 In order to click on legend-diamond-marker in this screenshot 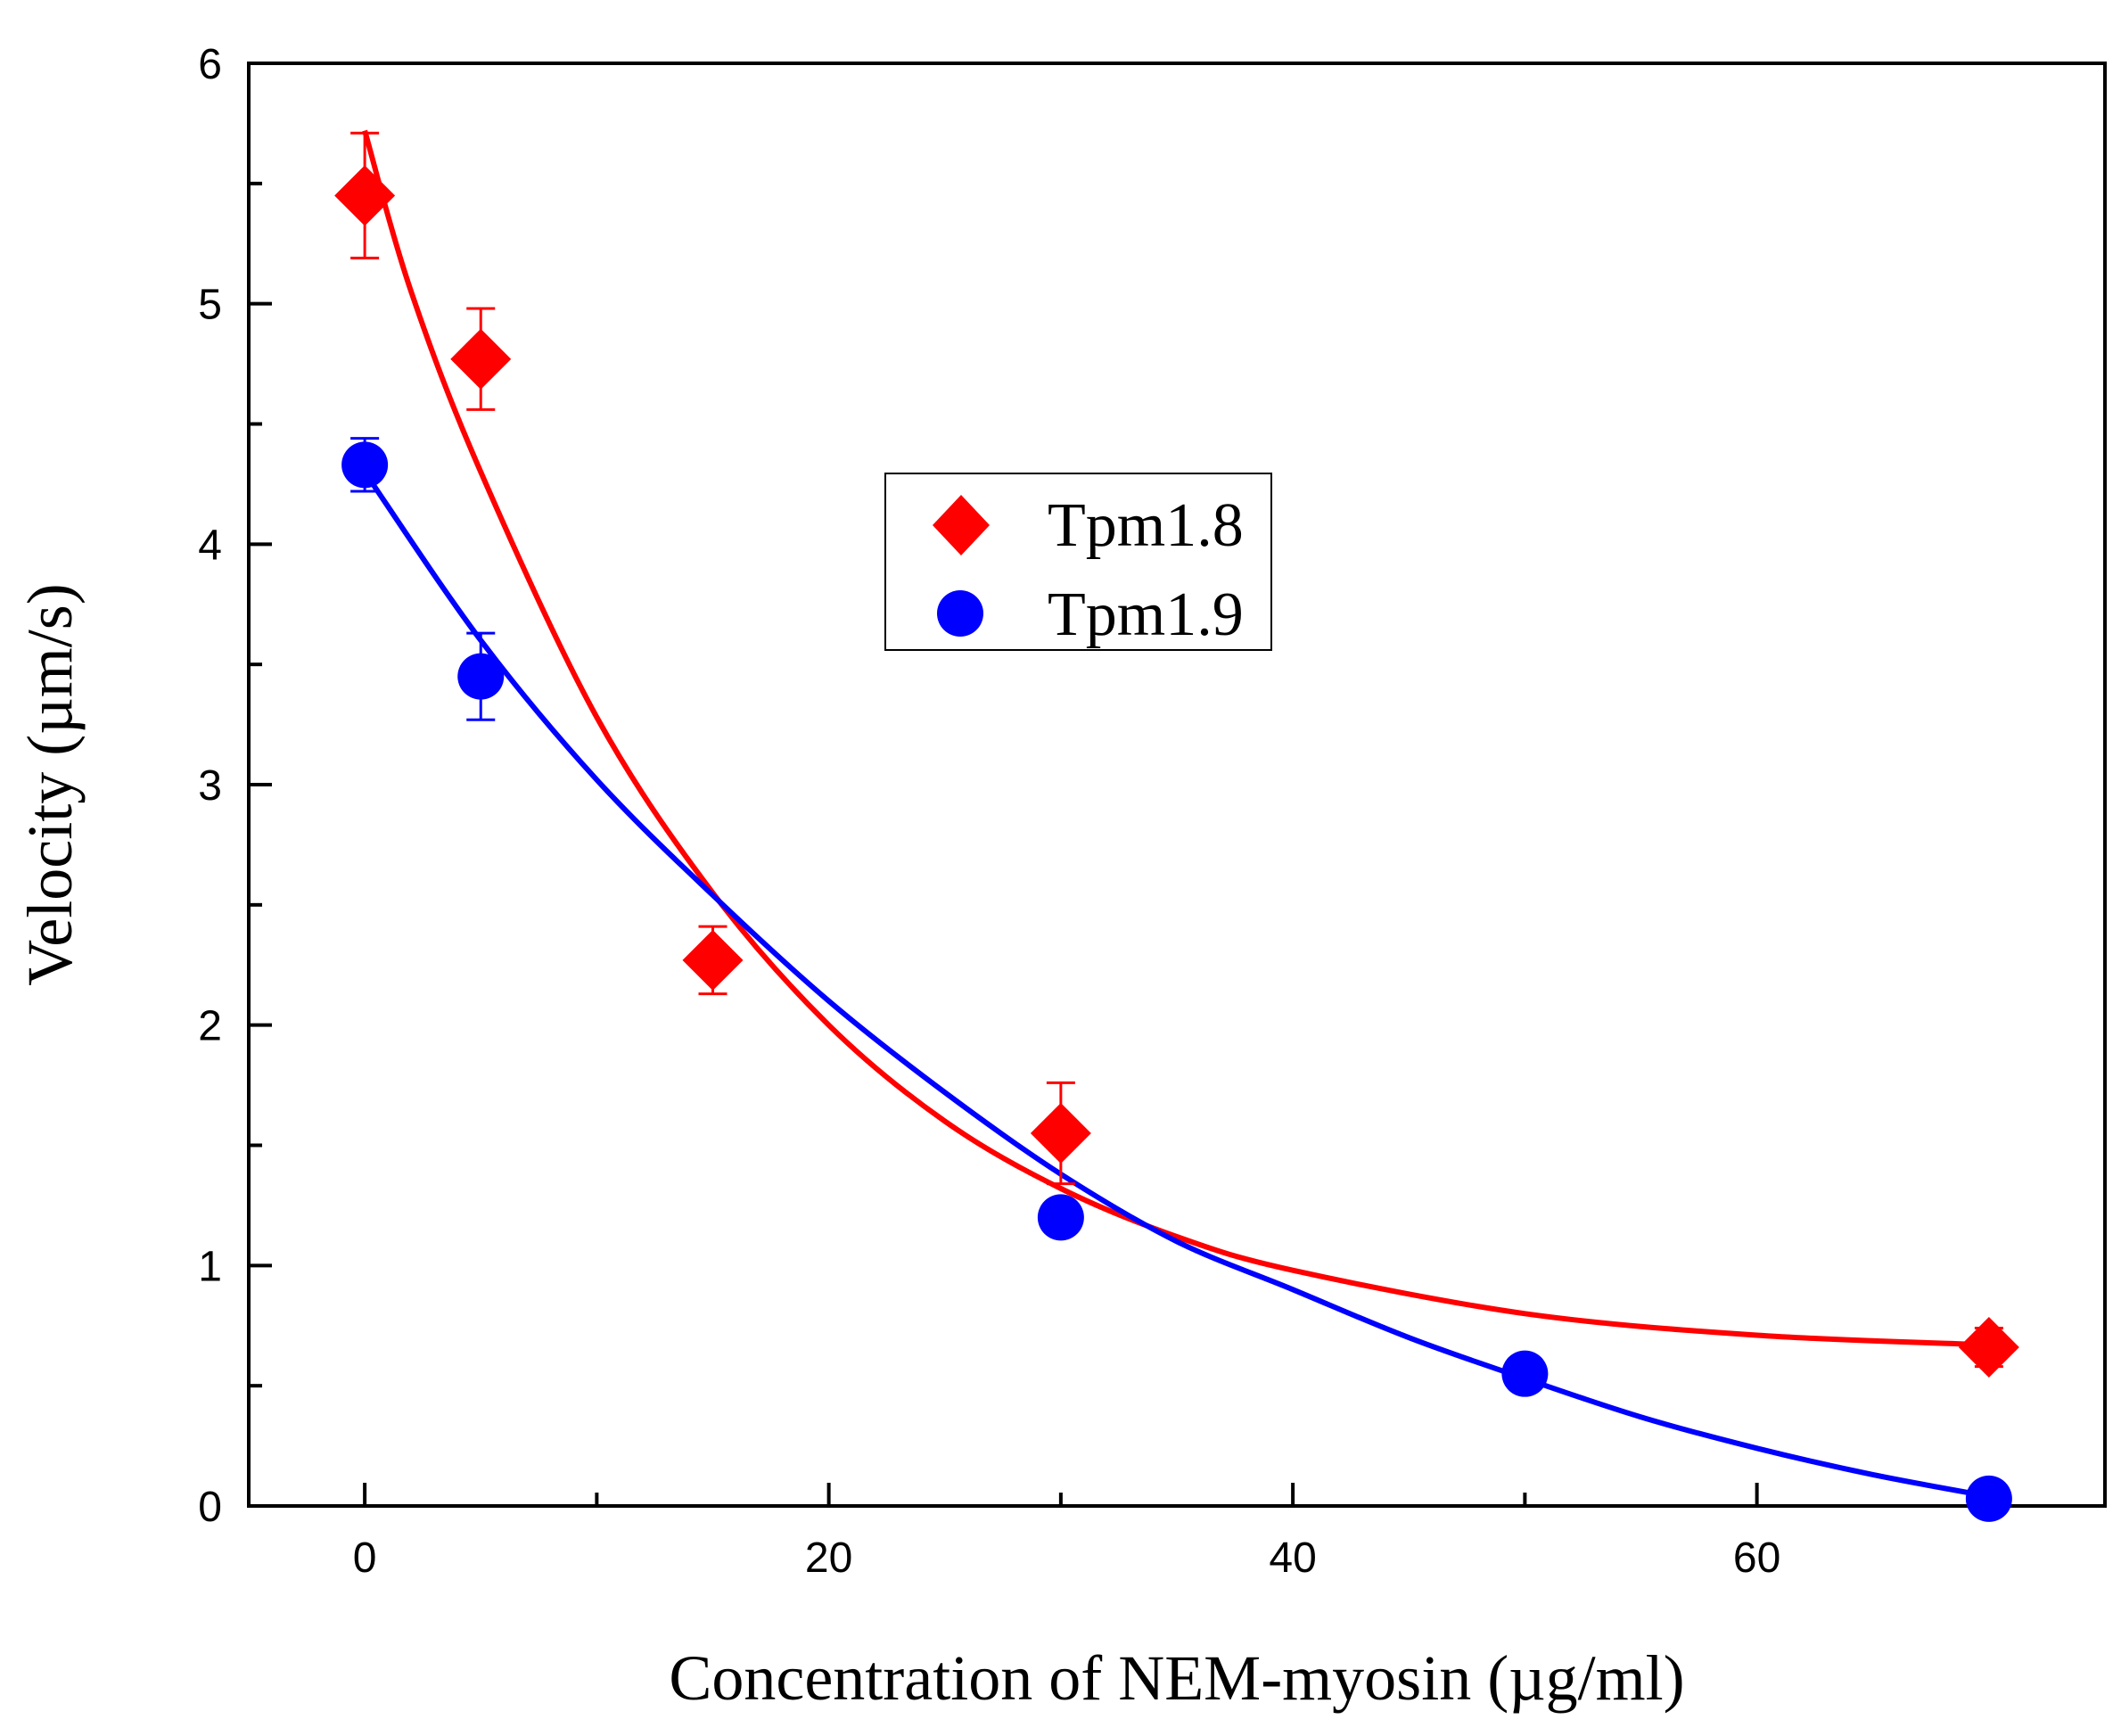, I will do `click(961, 525)`.